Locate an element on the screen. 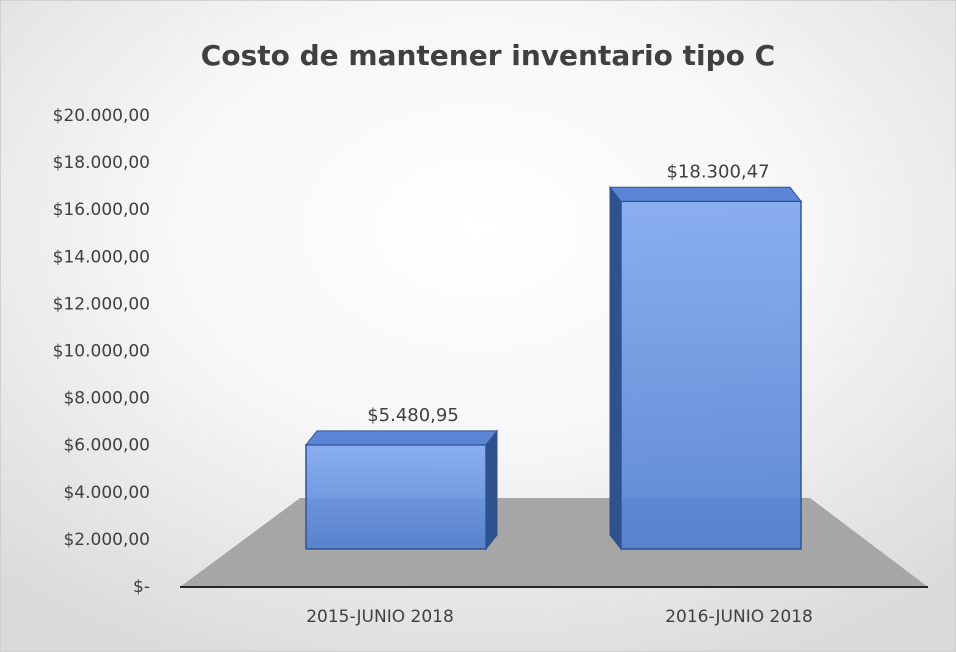 The image size is (956, 652). y-tick-label: $- is located at coordinates (141, 587).